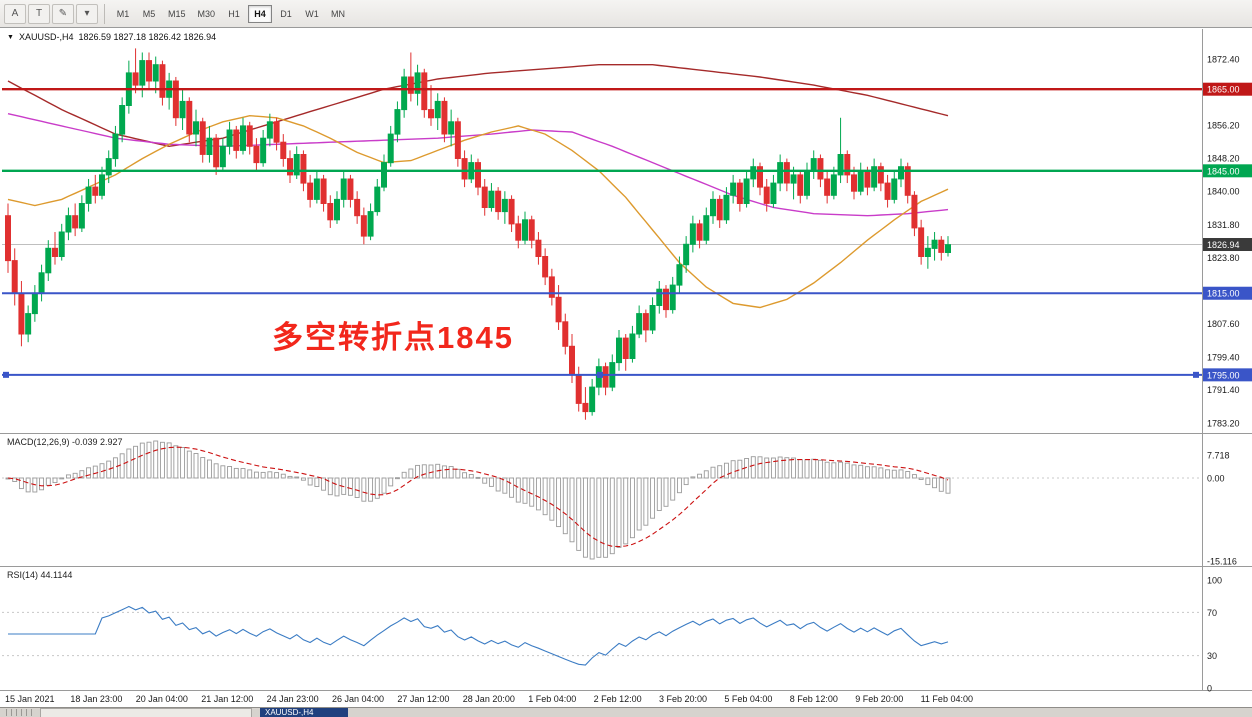 The image size is (1252, 717). Describe the element at coordinates (87, 13) in the screenshot. I see `color-tool-dropdown: ▾` at that location.